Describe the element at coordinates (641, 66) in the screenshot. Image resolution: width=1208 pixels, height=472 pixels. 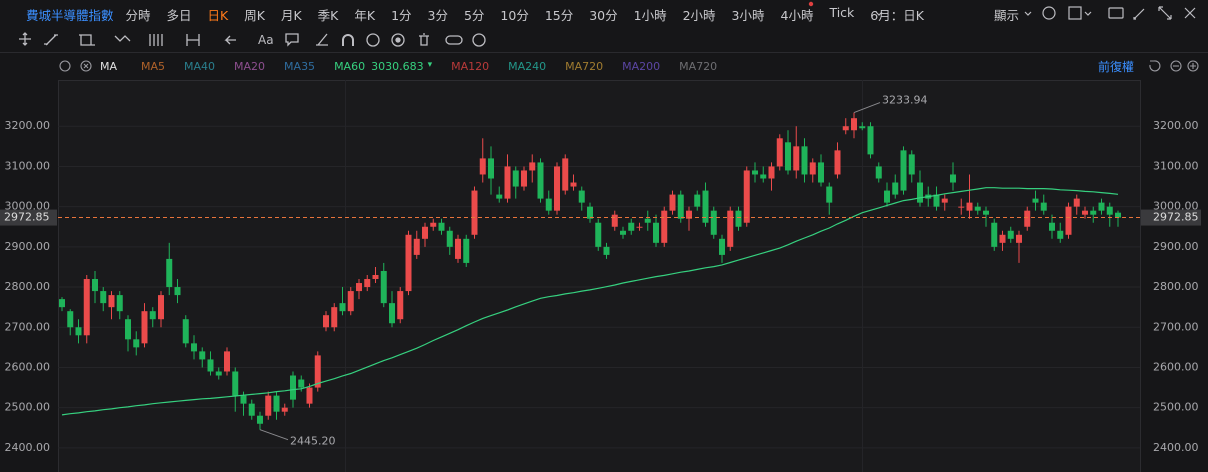
I see `ma-legend-item: MA200` at that location.